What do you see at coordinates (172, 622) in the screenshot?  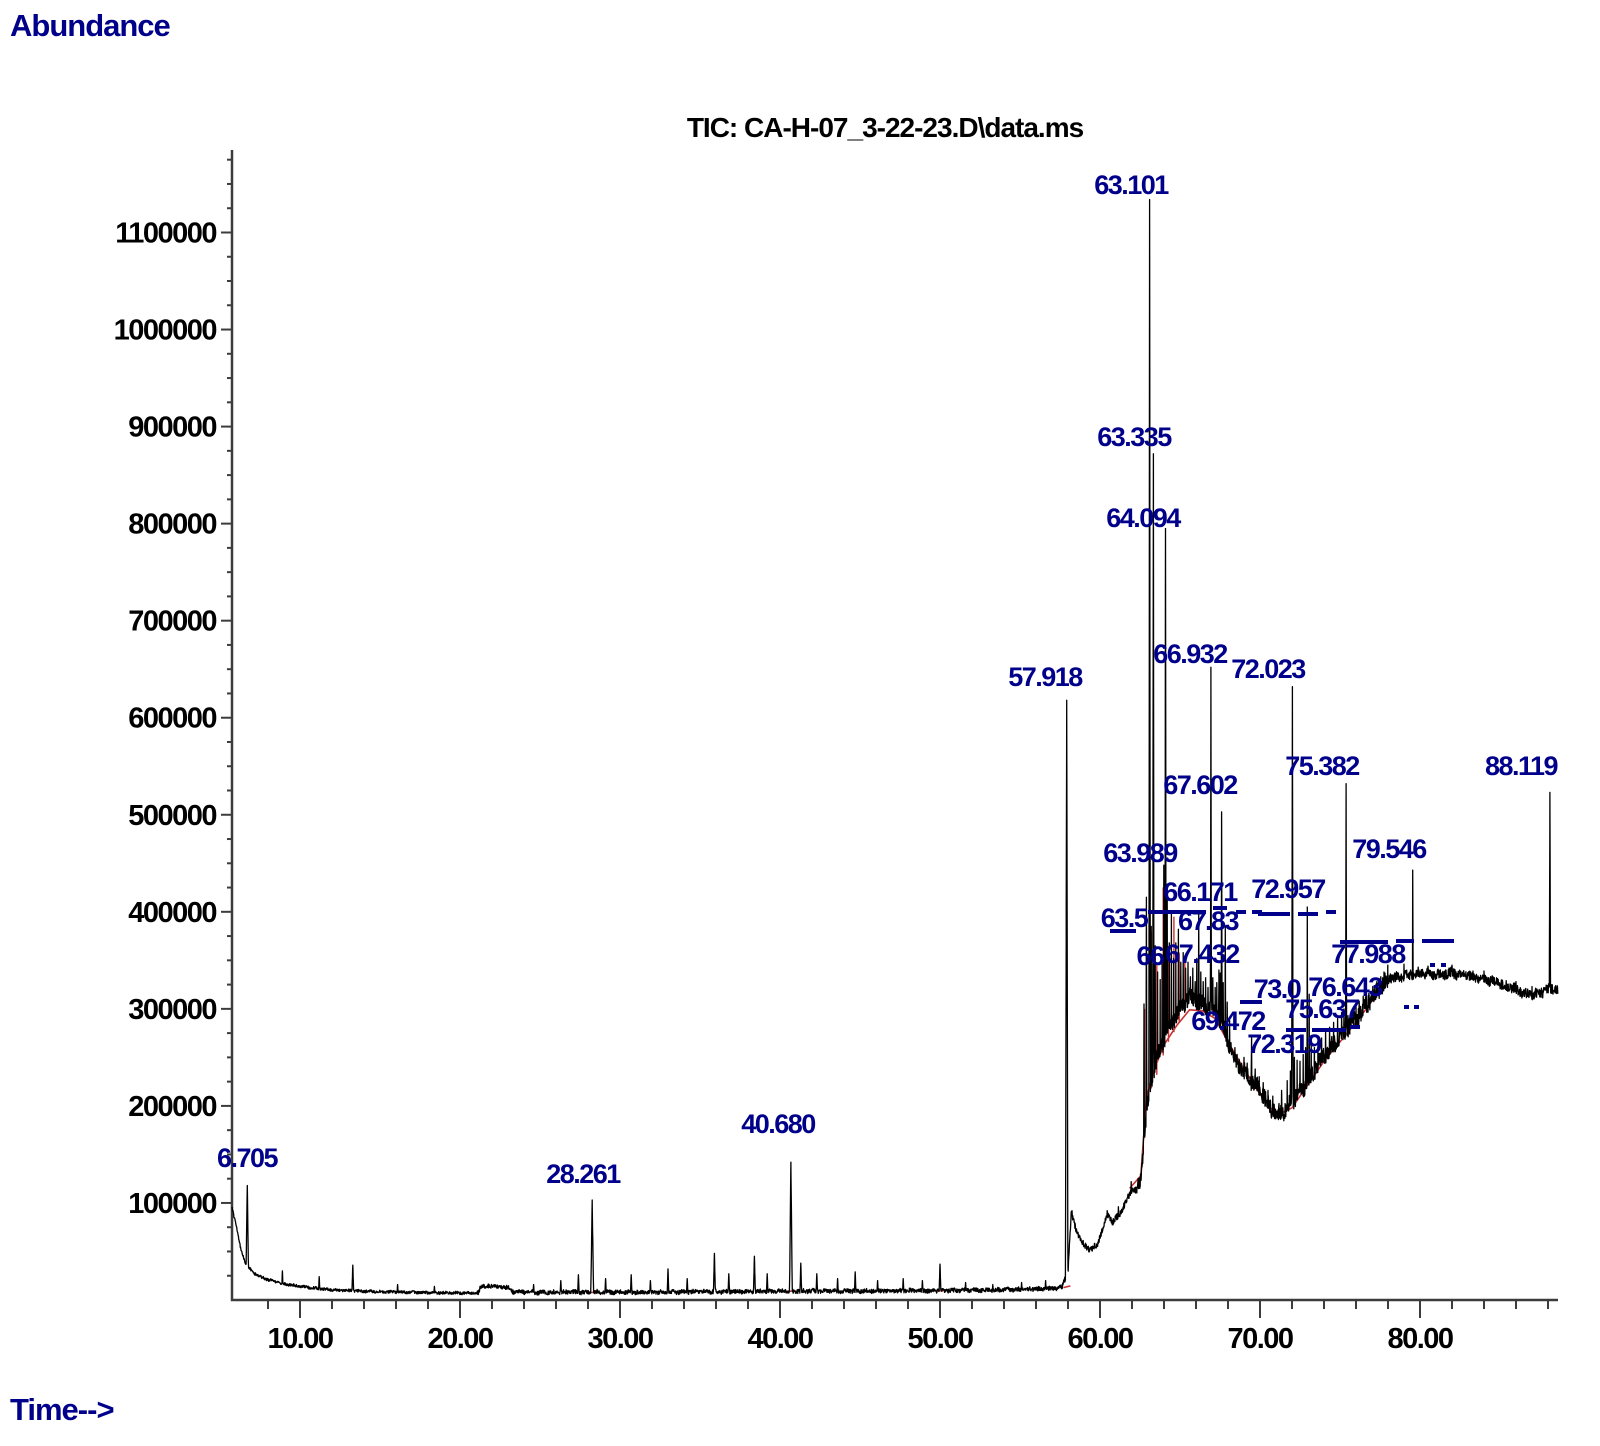 I see `y-tick-label: 700000` at bounding box center [172, 622].